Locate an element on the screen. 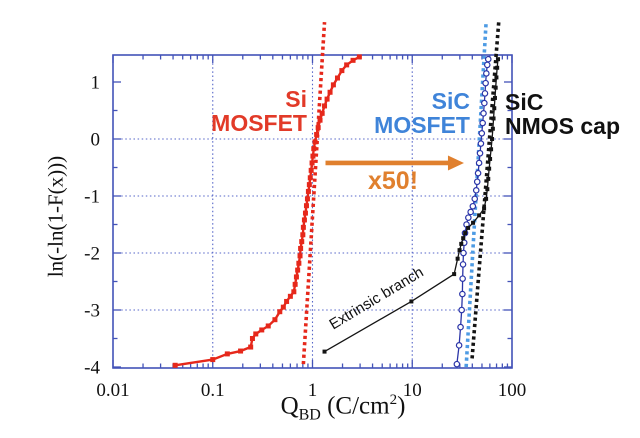  series-sic-mosfet is located at coordinates (472, 211).